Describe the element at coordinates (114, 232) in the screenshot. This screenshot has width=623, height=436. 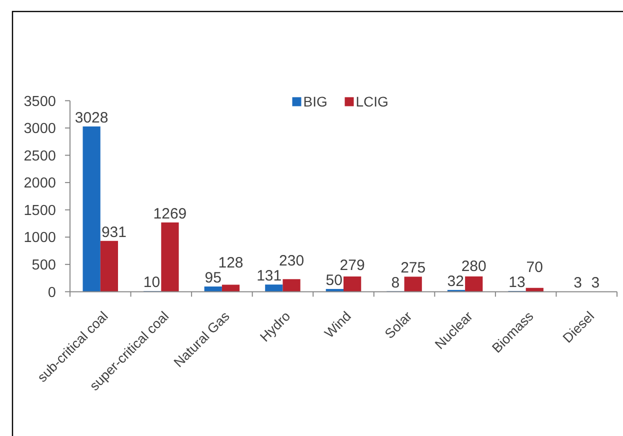
I see `data-label: 931` at that location.